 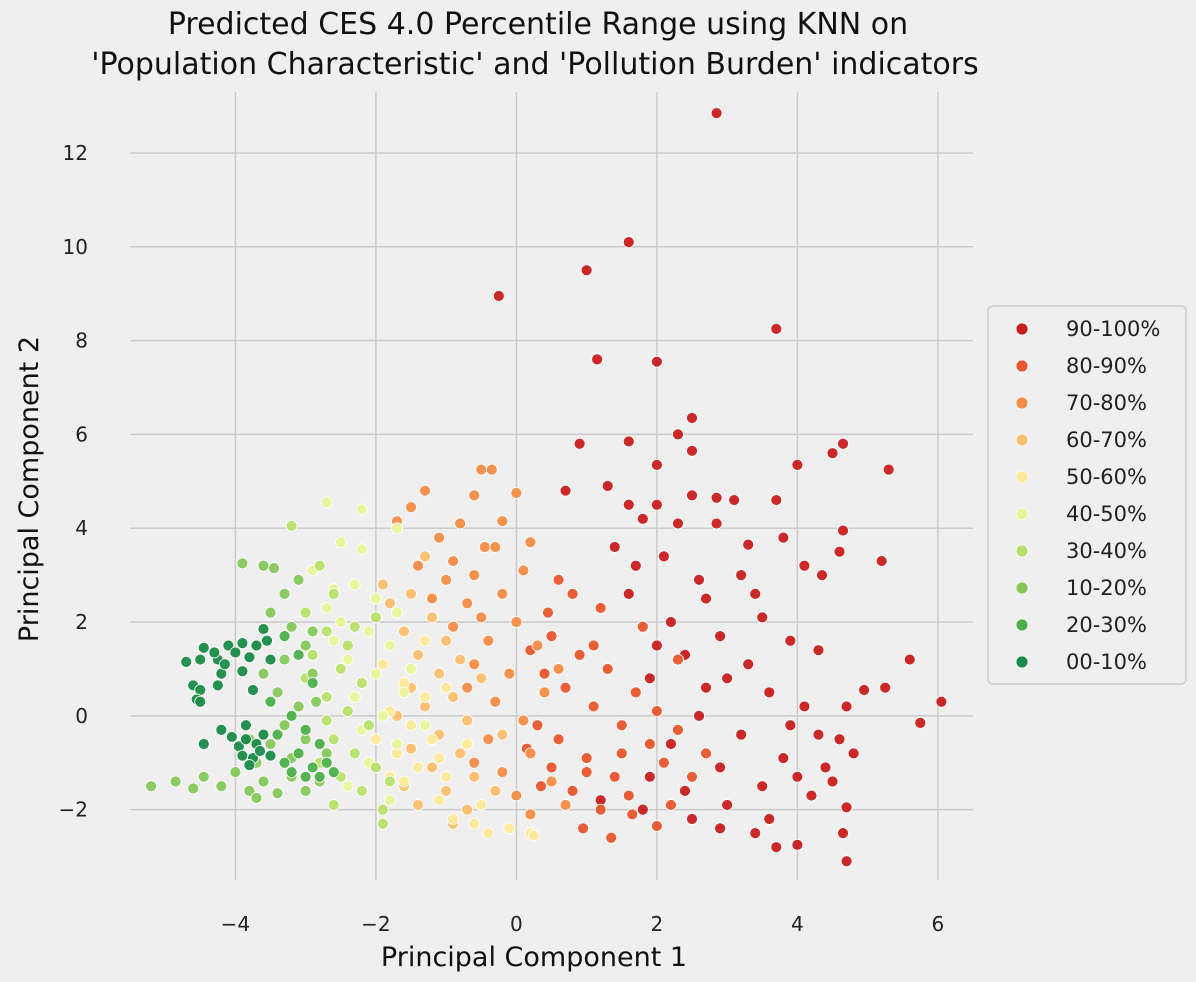 I want to click on series-50-60%, so click(x=454, y=738).